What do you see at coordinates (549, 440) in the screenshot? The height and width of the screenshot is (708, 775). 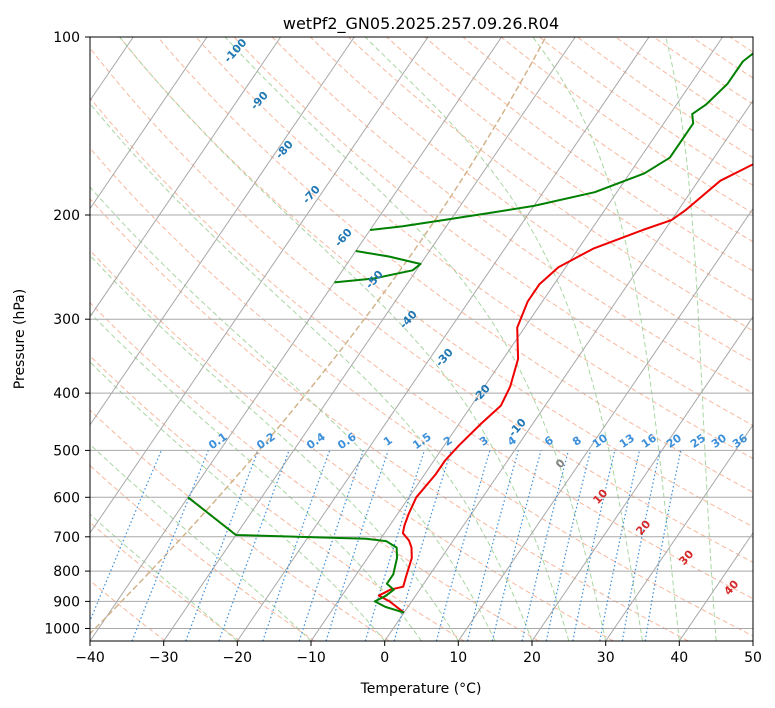 I see `mixing-ratio-label: 6` at bounding box center [549, 440].